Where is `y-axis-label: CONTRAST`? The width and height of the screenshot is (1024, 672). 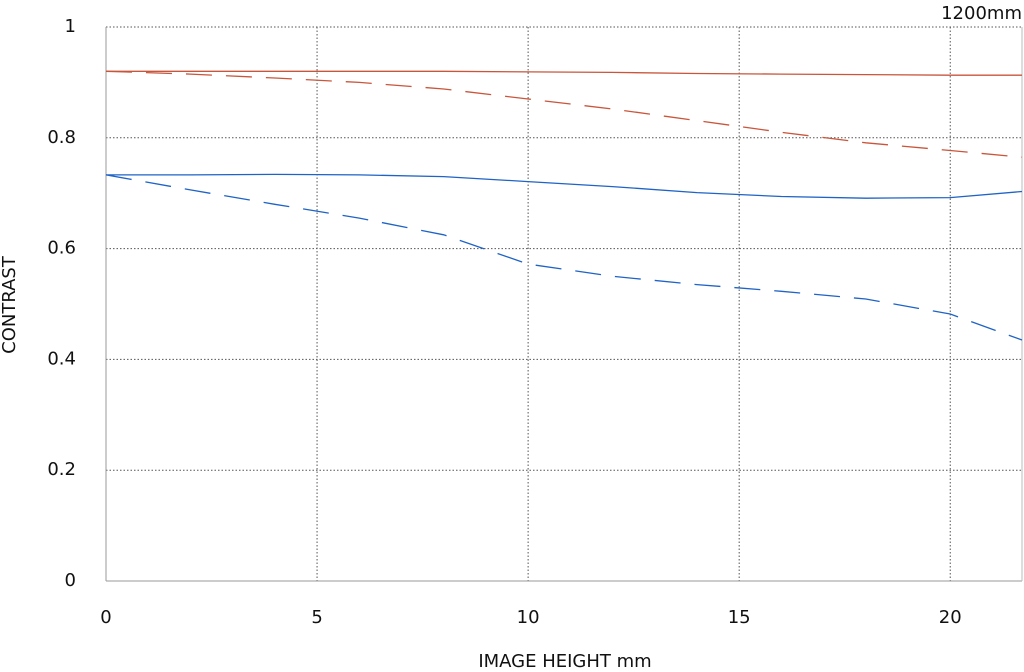 y-axis-label: CONTRAST is located at coordinates (10, 304).